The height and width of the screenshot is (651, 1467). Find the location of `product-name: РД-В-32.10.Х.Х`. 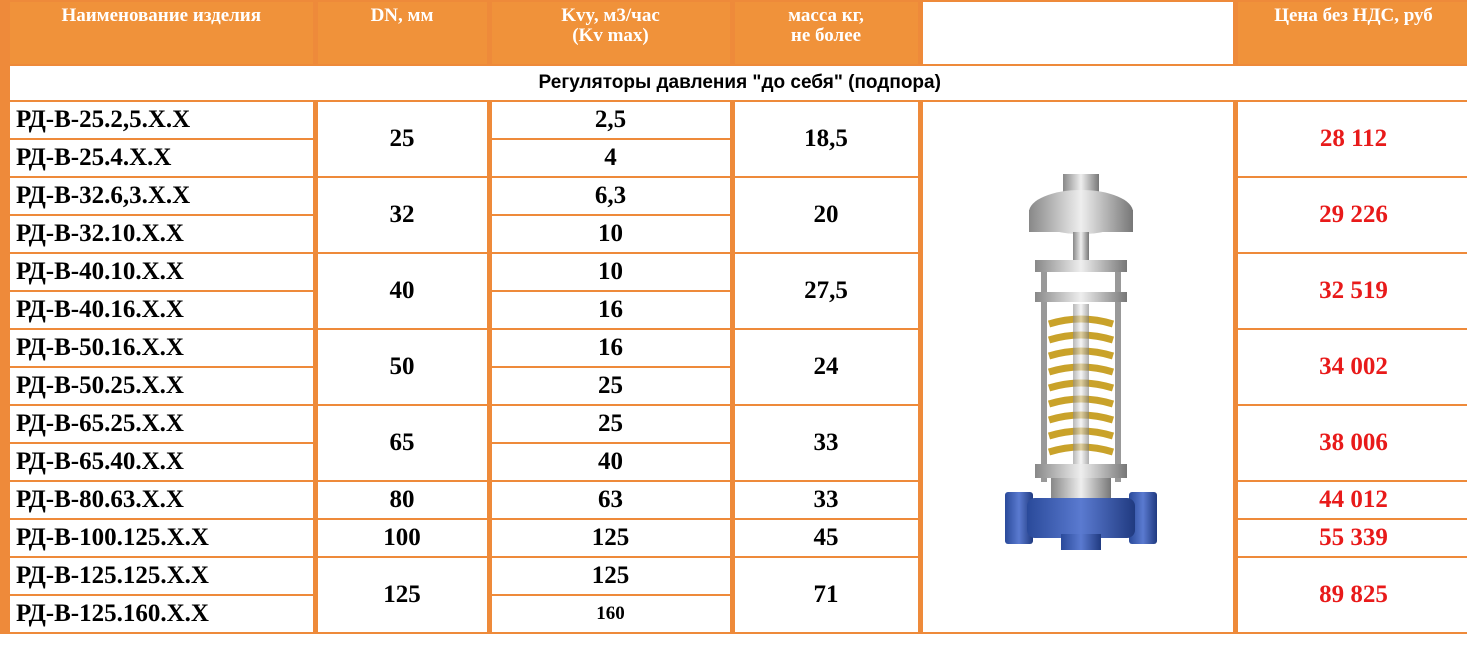

product-name: РД-В-32.10.Х.Х is located at coordinates (159, 234).